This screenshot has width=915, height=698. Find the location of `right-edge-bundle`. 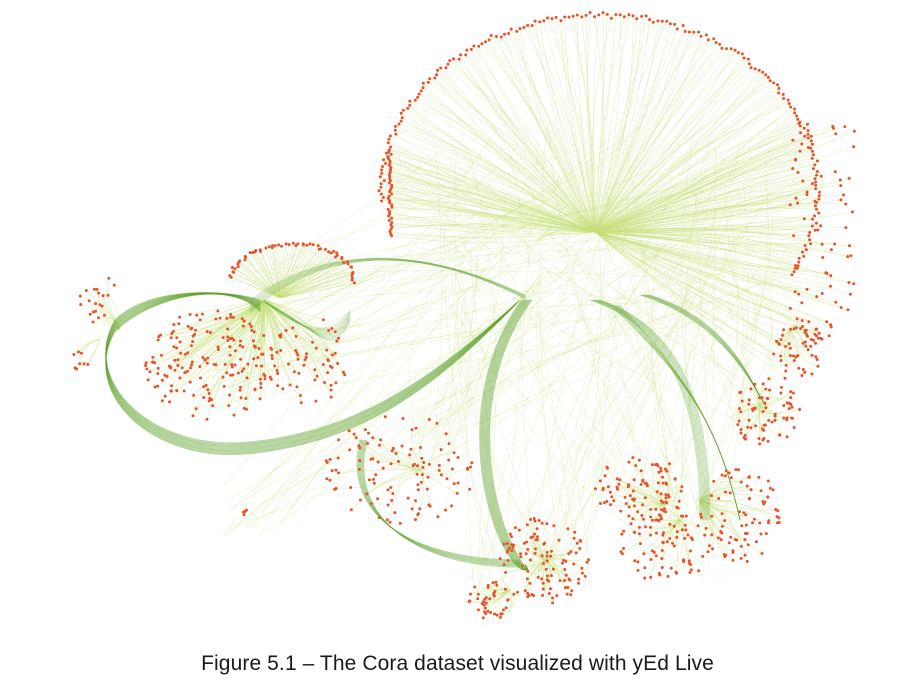

right-edge-bundle is located at coordinates (655, 410).